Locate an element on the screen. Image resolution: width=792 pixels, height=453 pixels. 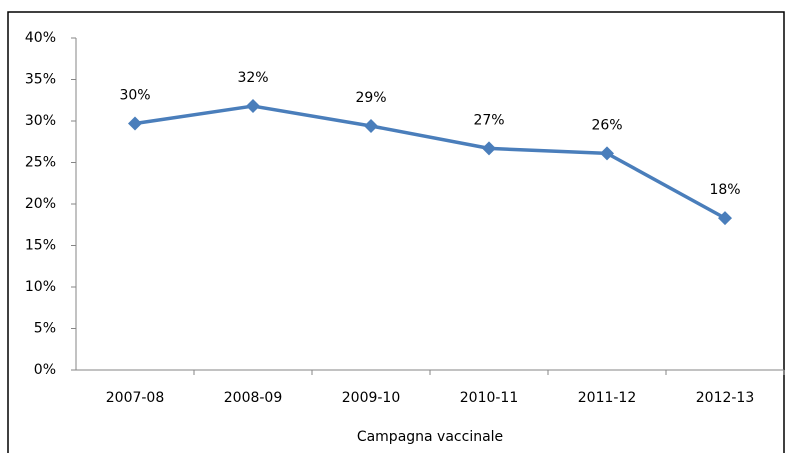
y-tick-label: 40% is located at coordinates (40, 38).